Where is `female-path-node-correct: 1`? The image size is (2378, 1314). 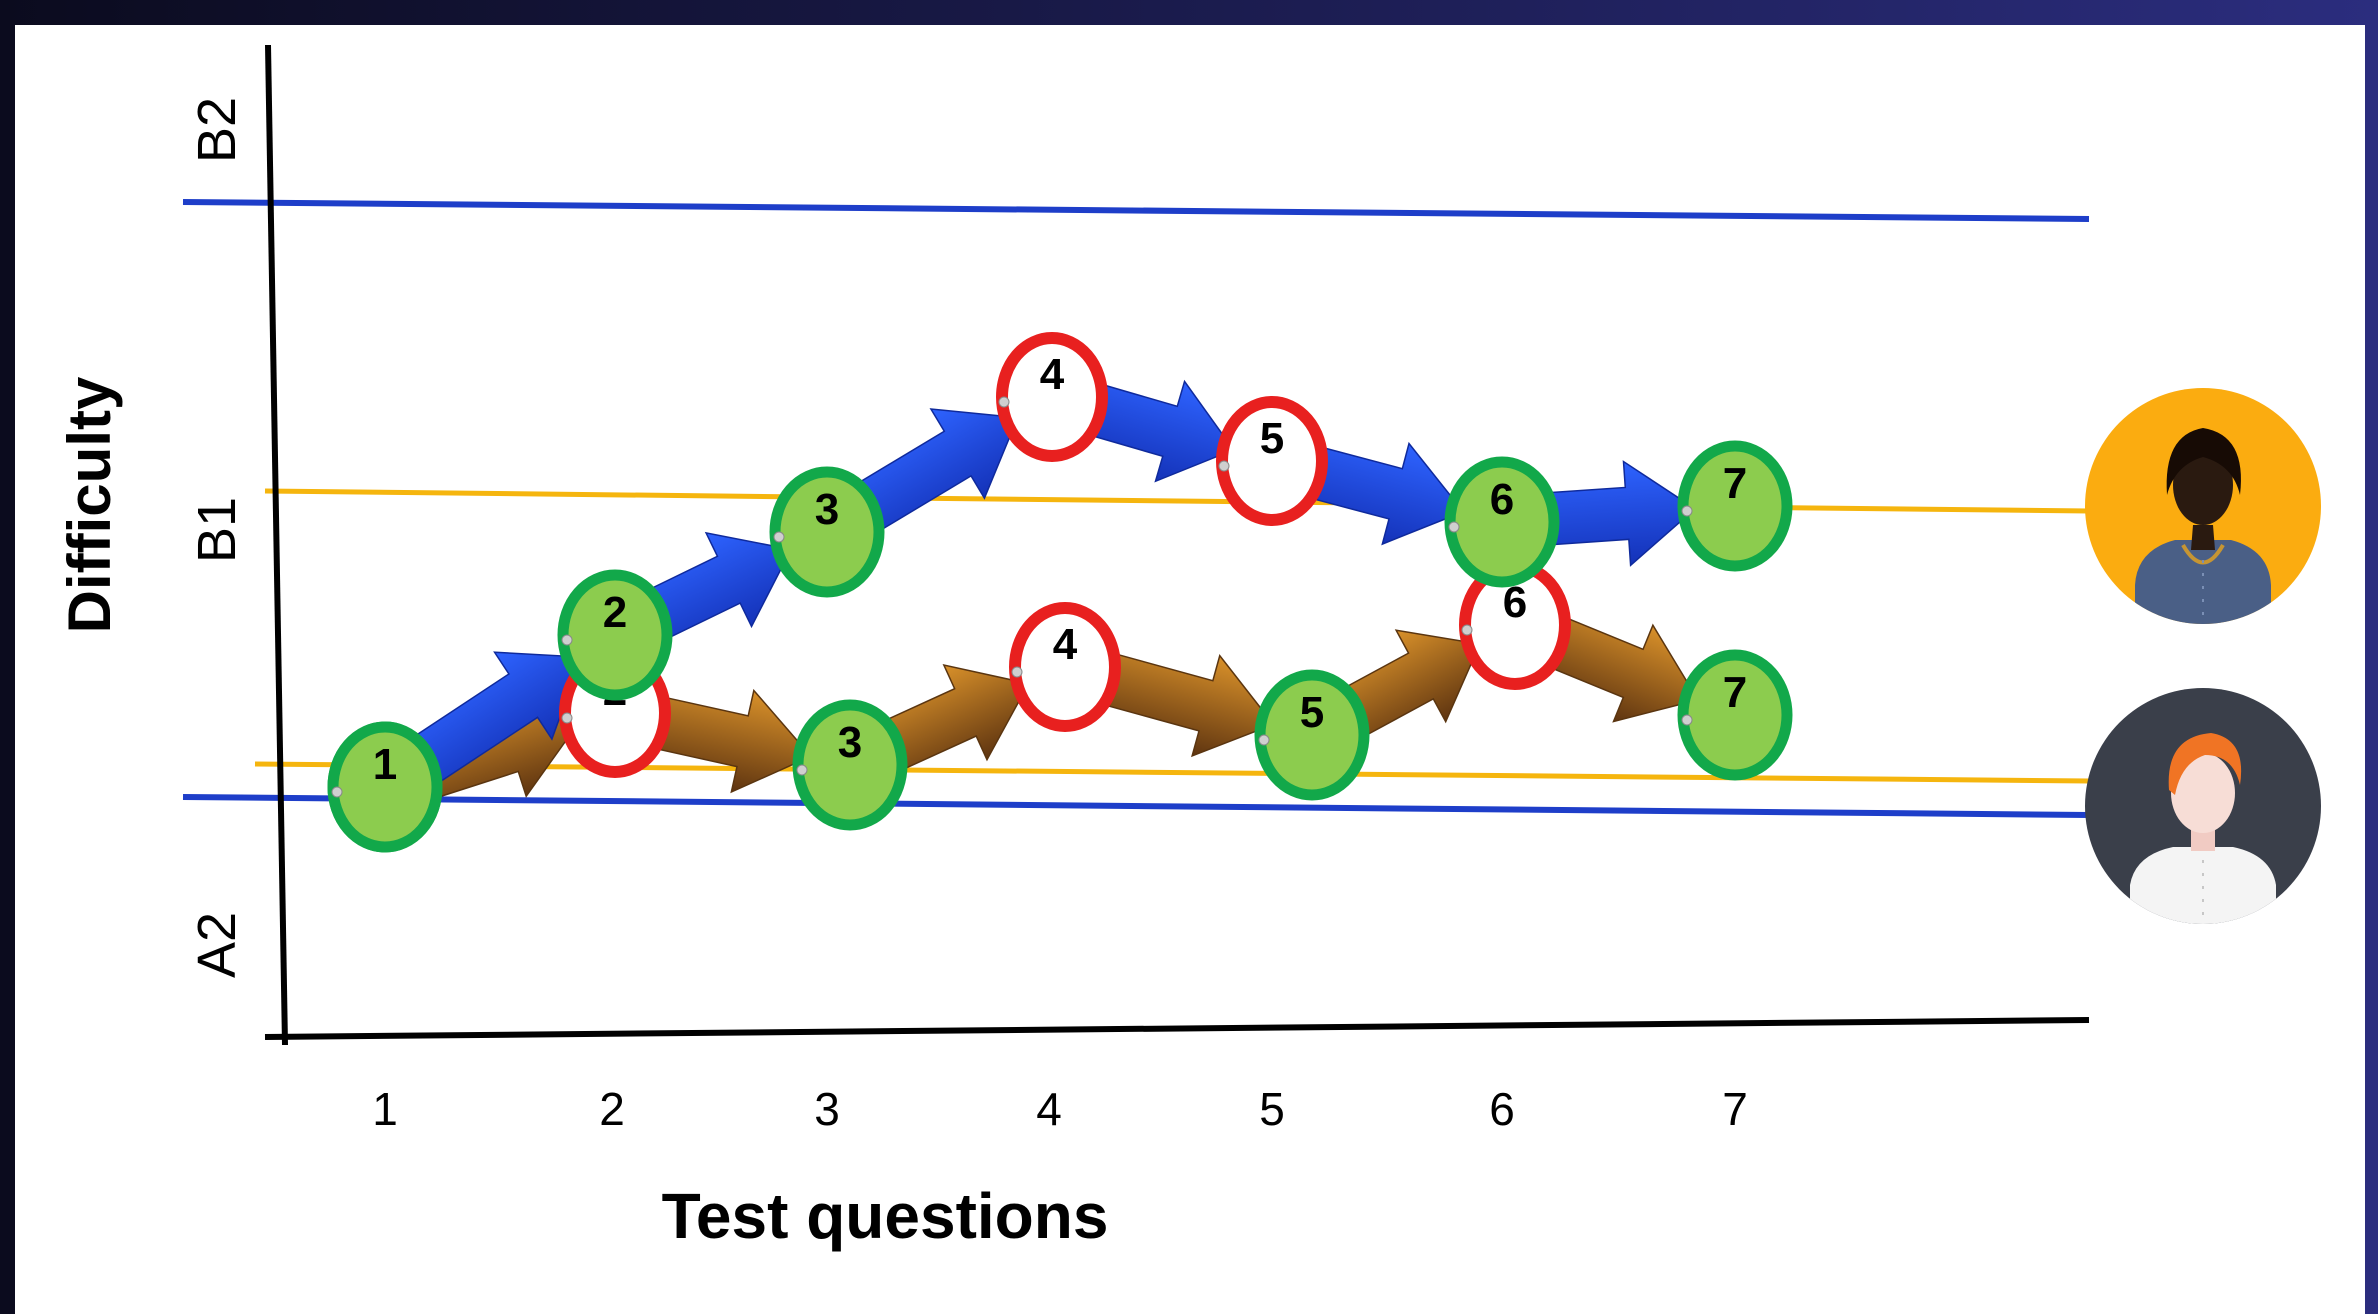
female-path-node-correct: 1 is located at coordinates (385, 787).